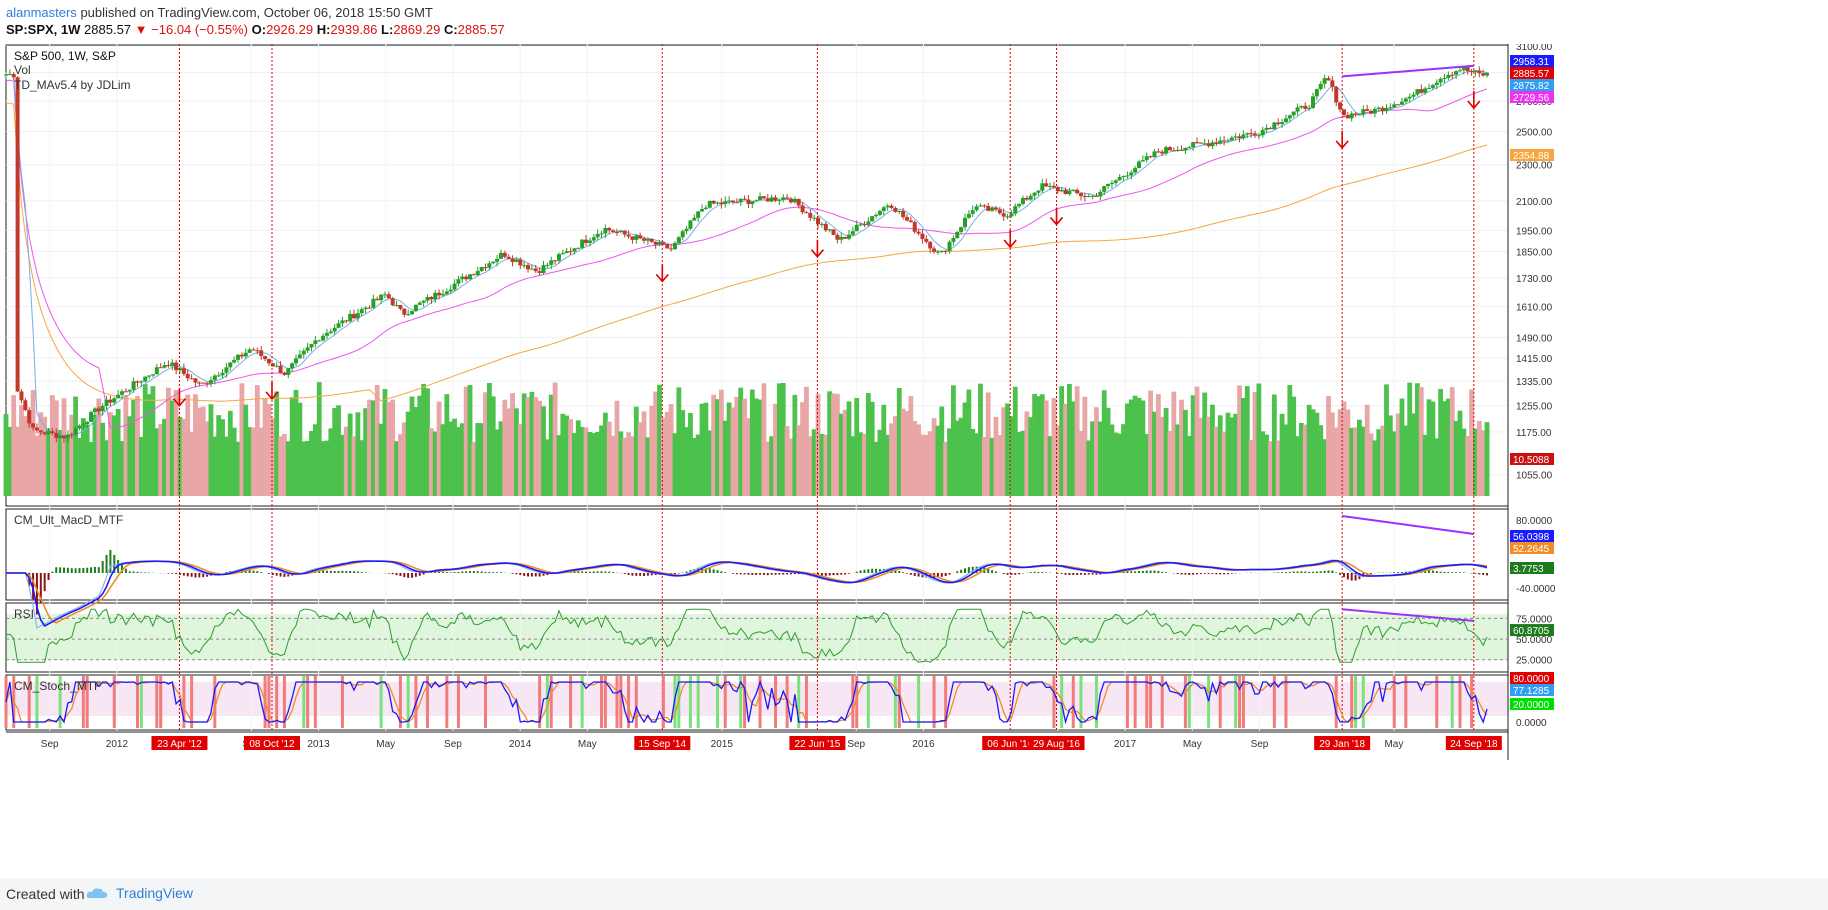  I want to click on price-label-badge, so click(1532, 73).